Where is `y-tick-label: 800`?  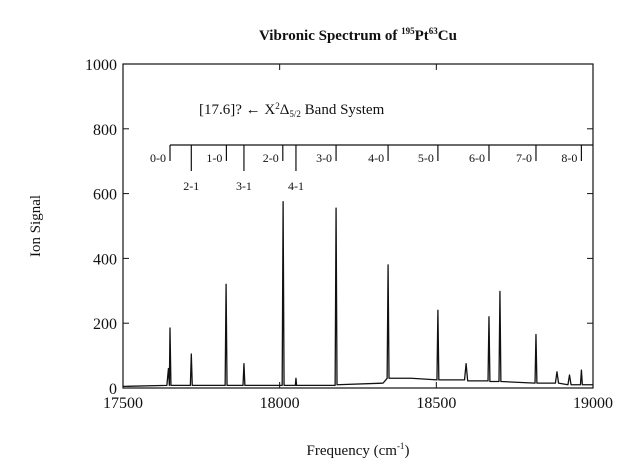
y-tick-label: 800 is located at coordinates (105, 130).